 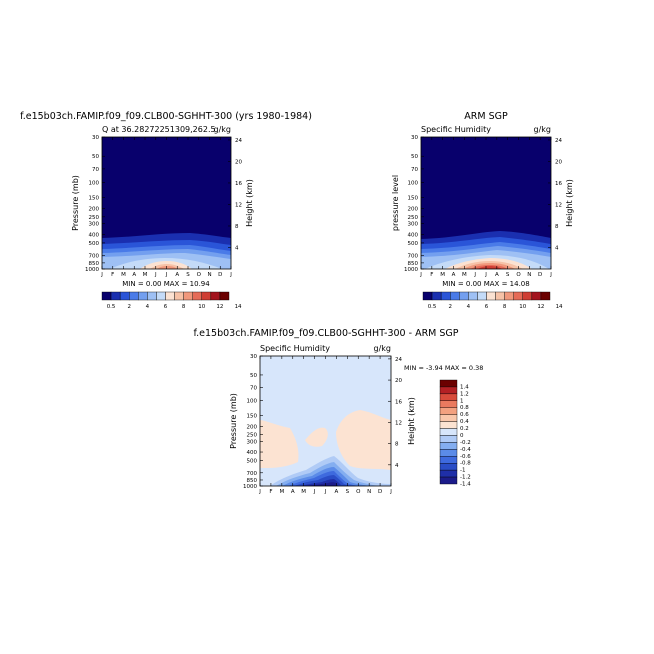 What do you see at coordinates (558, 141) in the screenshot?
I see `y2-tick-label: 24` at bounding box center [558, 141].